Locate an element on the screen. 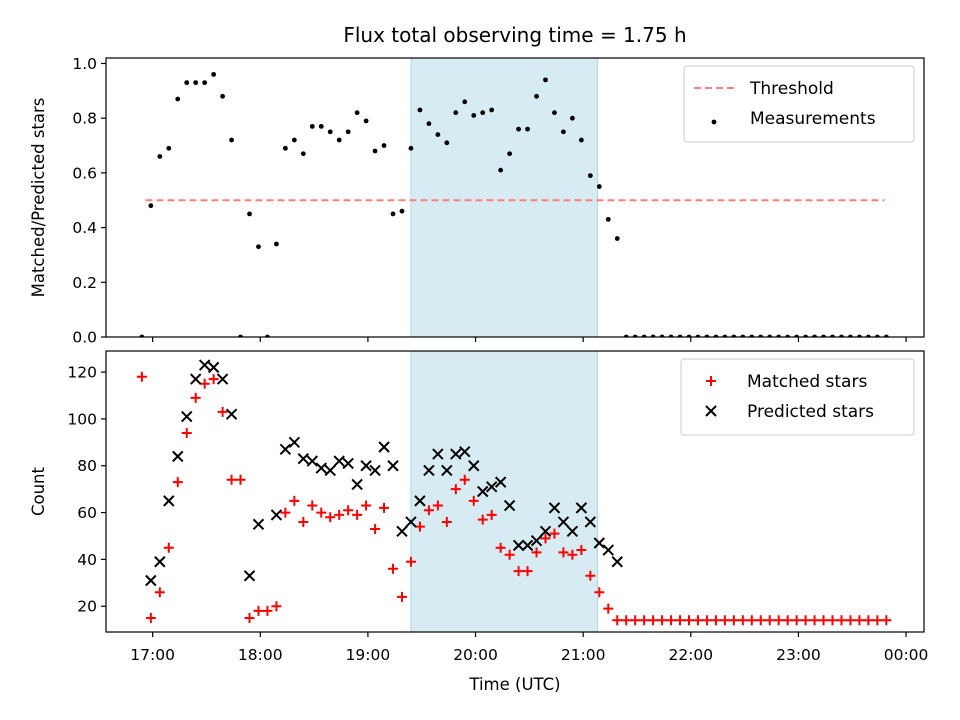  x-tick-label: 21:00 is located at coordinates (583, 655).